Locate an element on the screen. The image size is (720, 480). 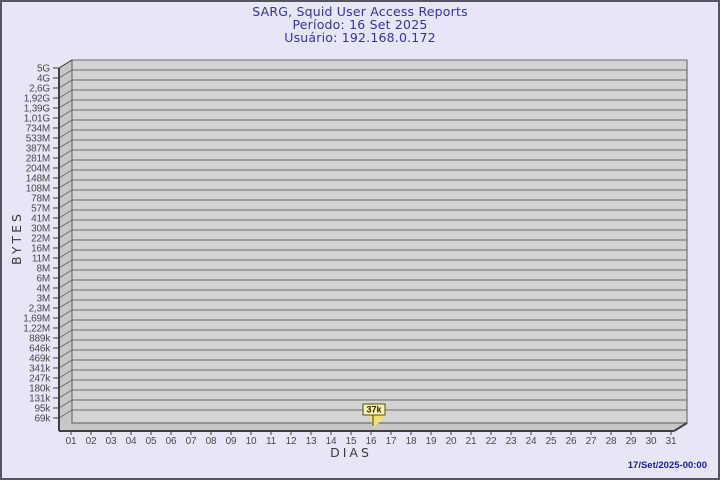
marker-label-box is located at coordinates (374, 409).